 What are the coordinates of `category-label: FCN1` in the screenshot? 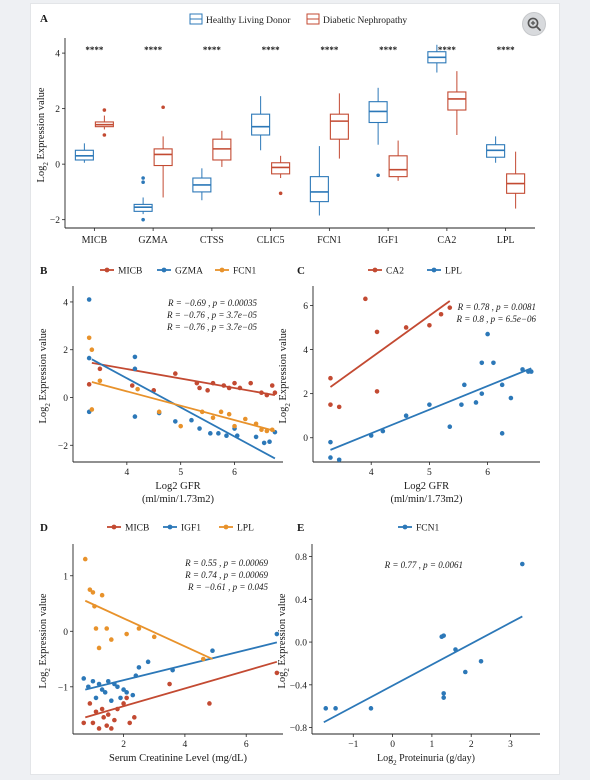 It's located at (329, 240).